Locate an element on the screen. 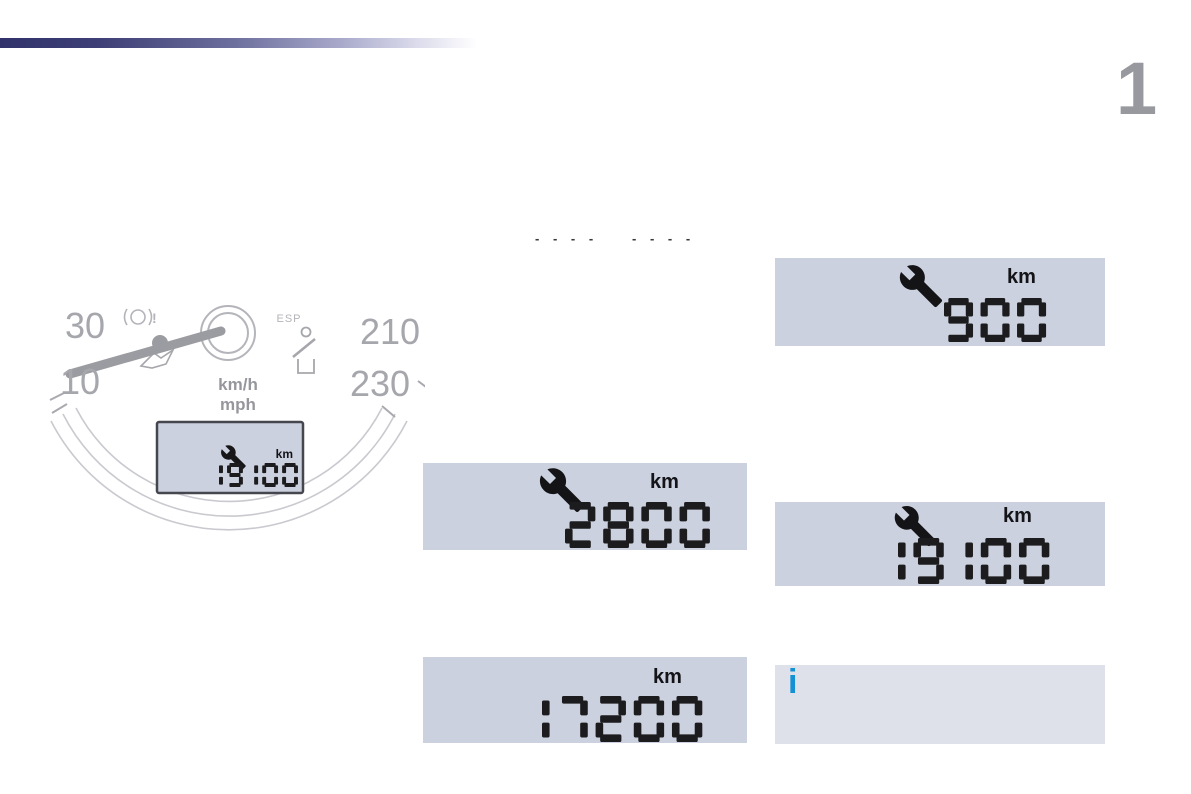  speedometer-needle is located at coordinates (145, 352).